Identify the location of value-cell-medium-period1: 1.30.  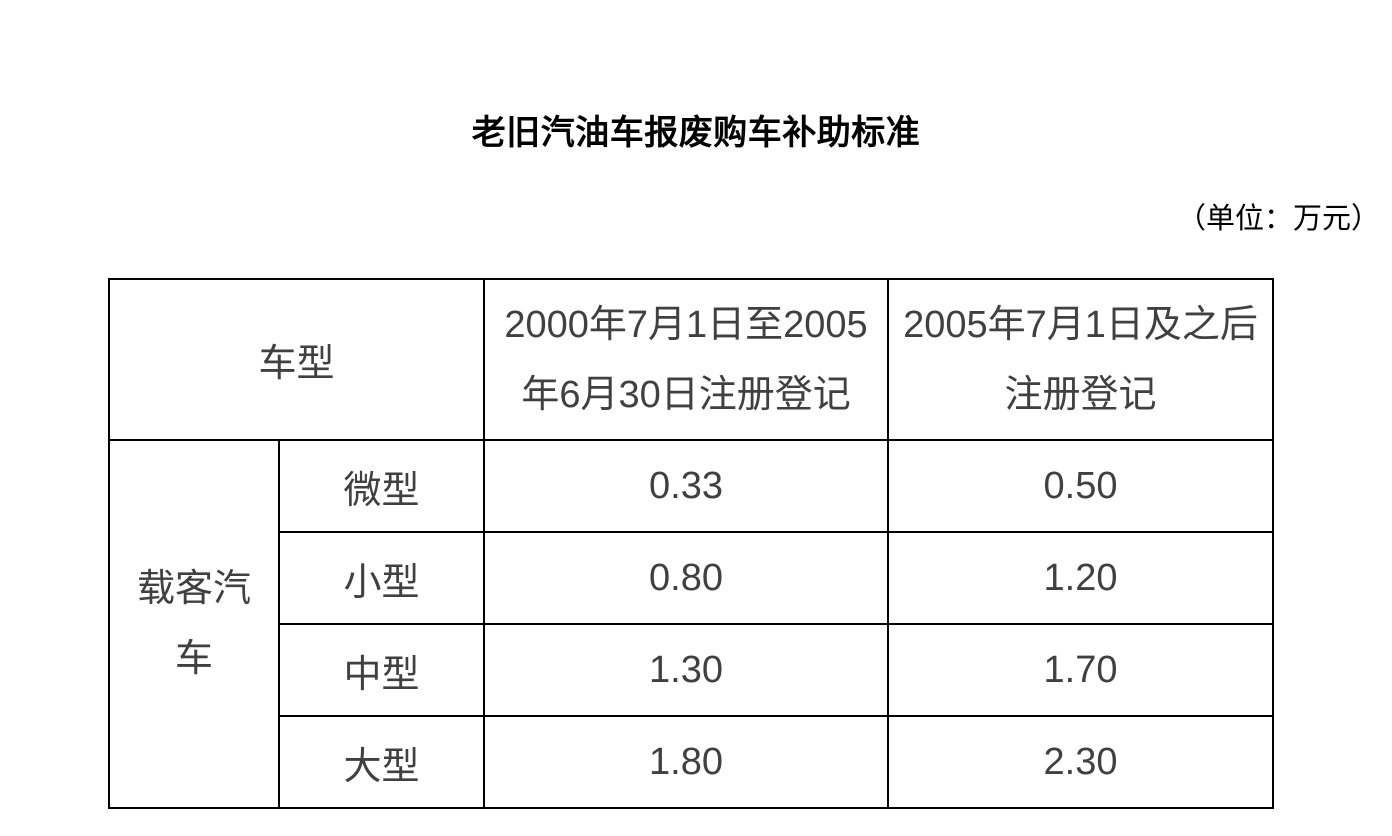
(686, 670).